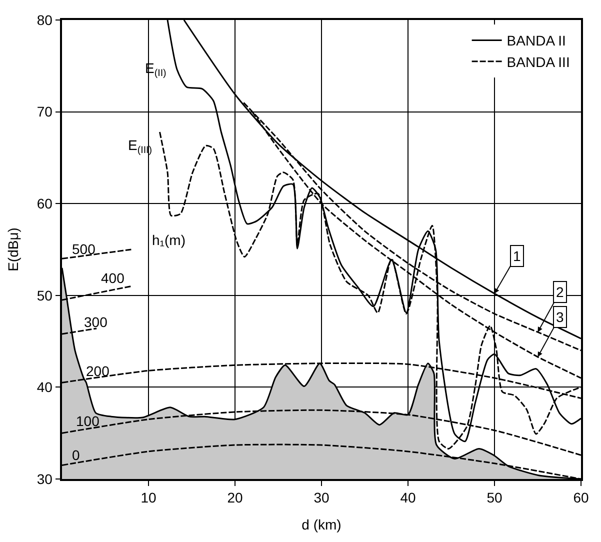 Image resolution: width=601 pixels, height=542 pixels. What do you see at coordinates (44, 204) in the screenshot?
I see `y-tick-label: 60` at bounding box center [44, 204].